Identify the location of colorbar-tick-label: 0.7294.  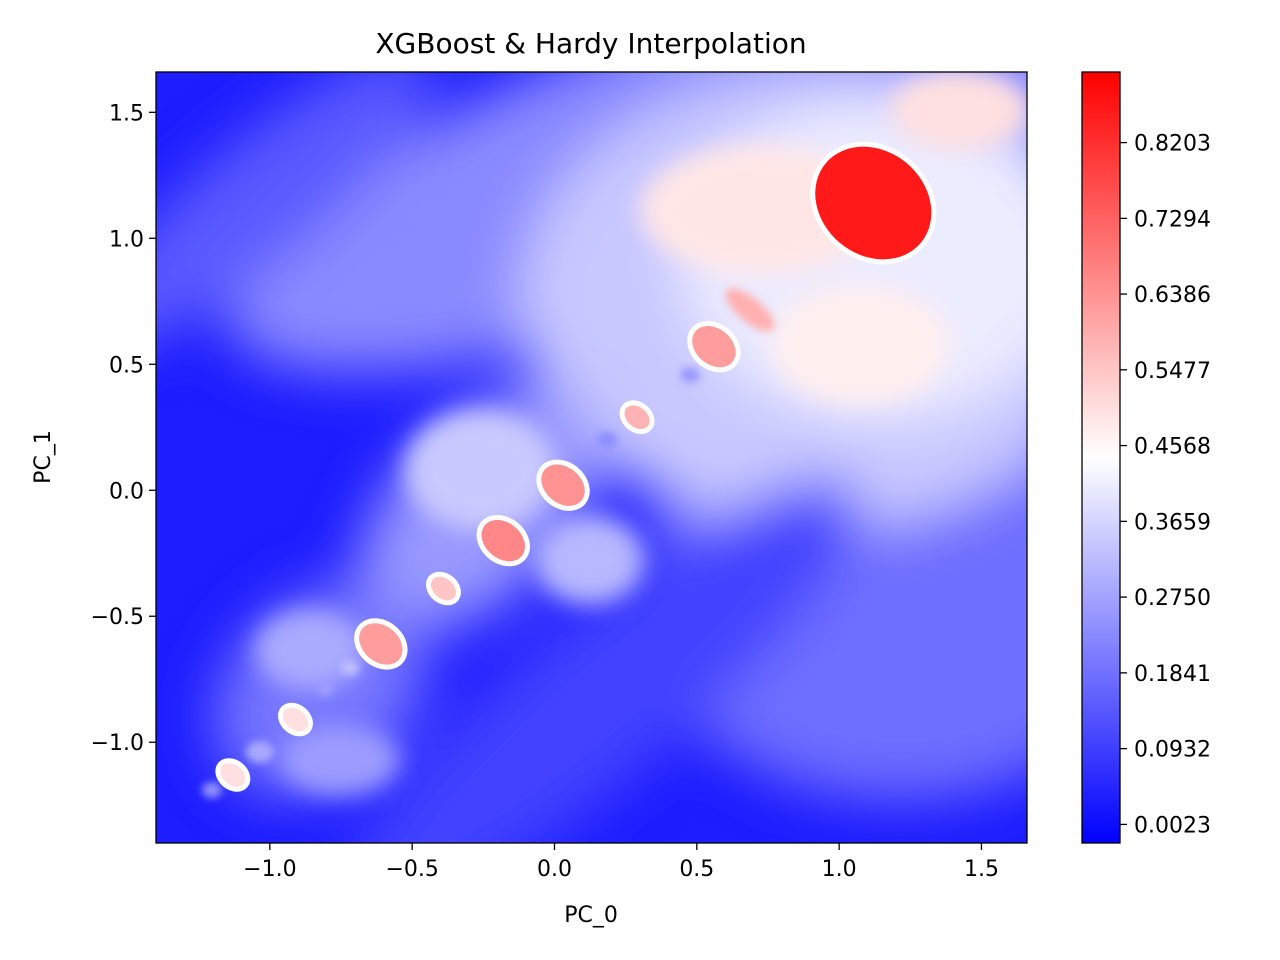
(1172, 219).